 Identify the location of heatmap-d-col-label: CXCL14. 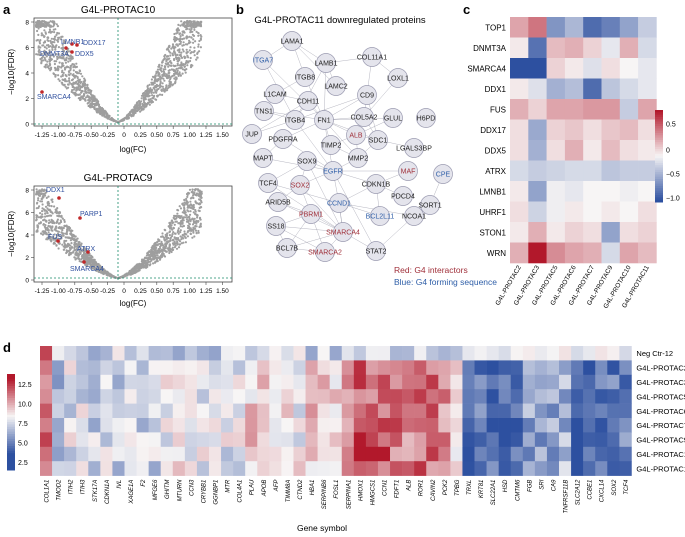
(603, 490).